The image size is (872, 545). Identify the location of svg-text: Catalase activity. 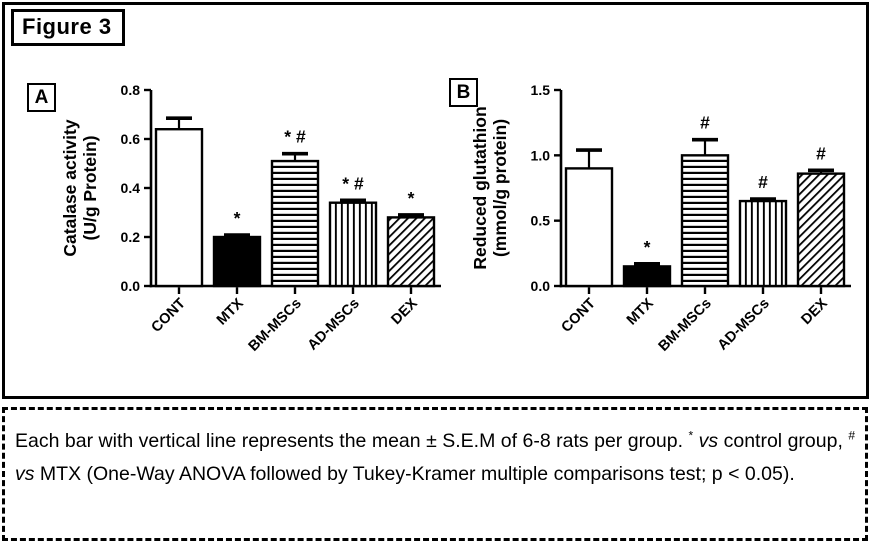
(70, 187).